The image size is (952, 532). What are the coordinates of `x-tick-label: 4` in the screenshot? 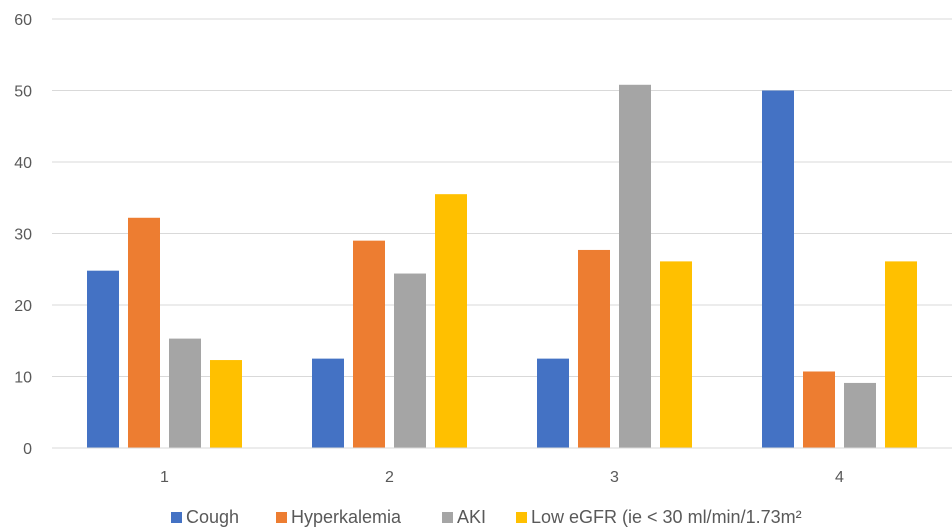 It's located at (839, 477).